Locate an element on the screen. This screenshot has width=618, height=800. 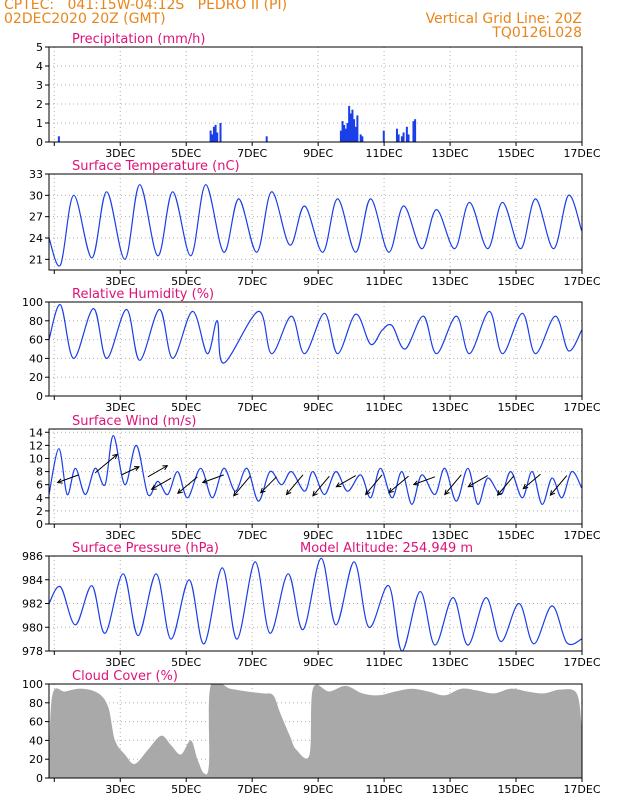
y-tick-label: 14 is located at coordinates (36, 432).